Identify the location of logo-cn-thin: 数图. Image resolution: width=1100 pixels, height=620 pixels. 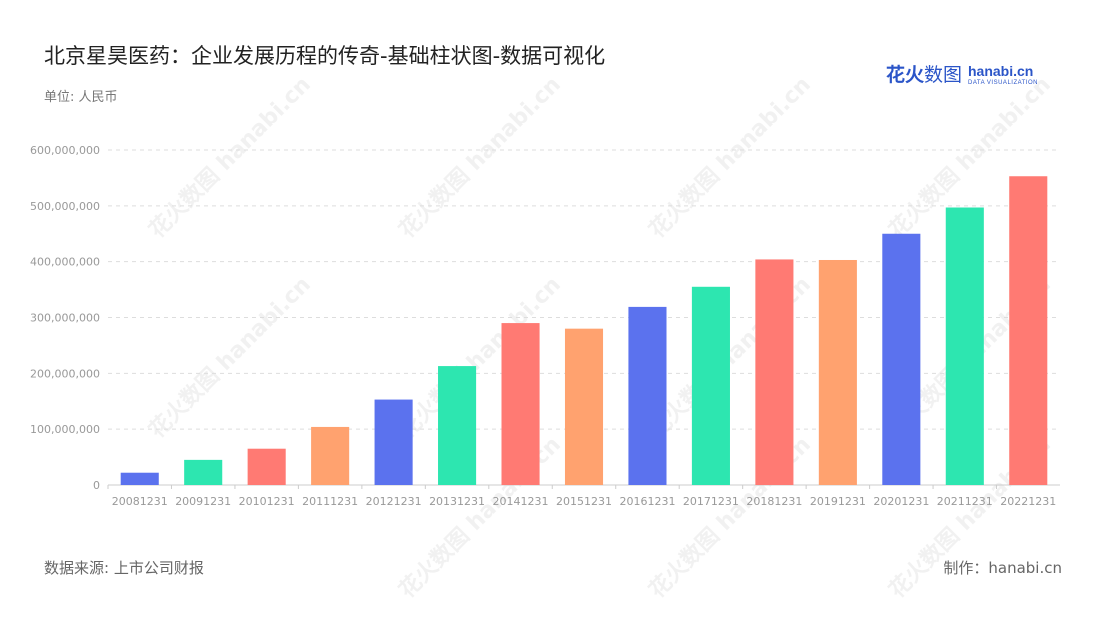
(942, 75).